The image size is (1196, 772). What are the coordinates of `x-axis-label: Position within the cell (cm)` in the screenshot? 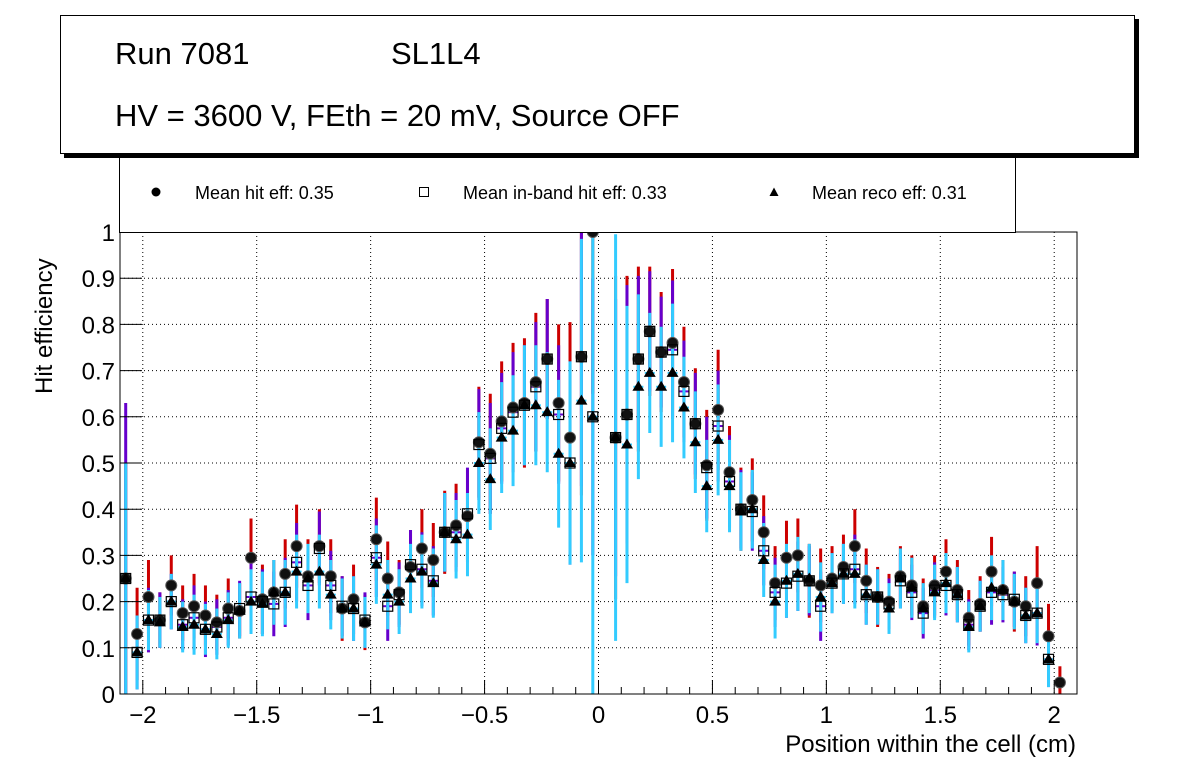 It's located at (930, 744).